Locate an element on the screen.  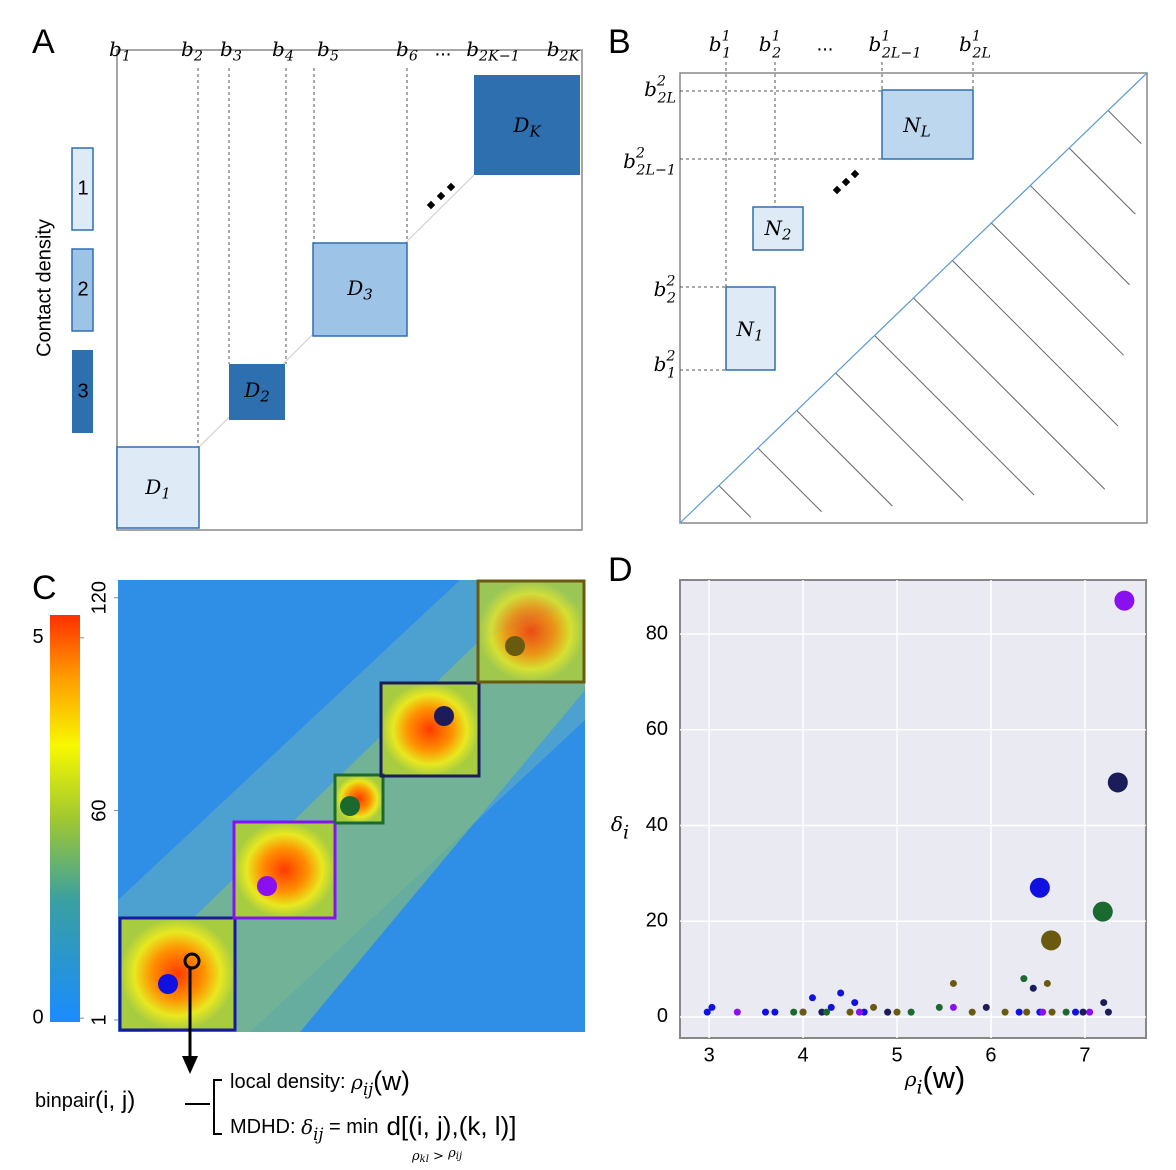
x-tick-label: 3 is located at coordinates (709, 1055).